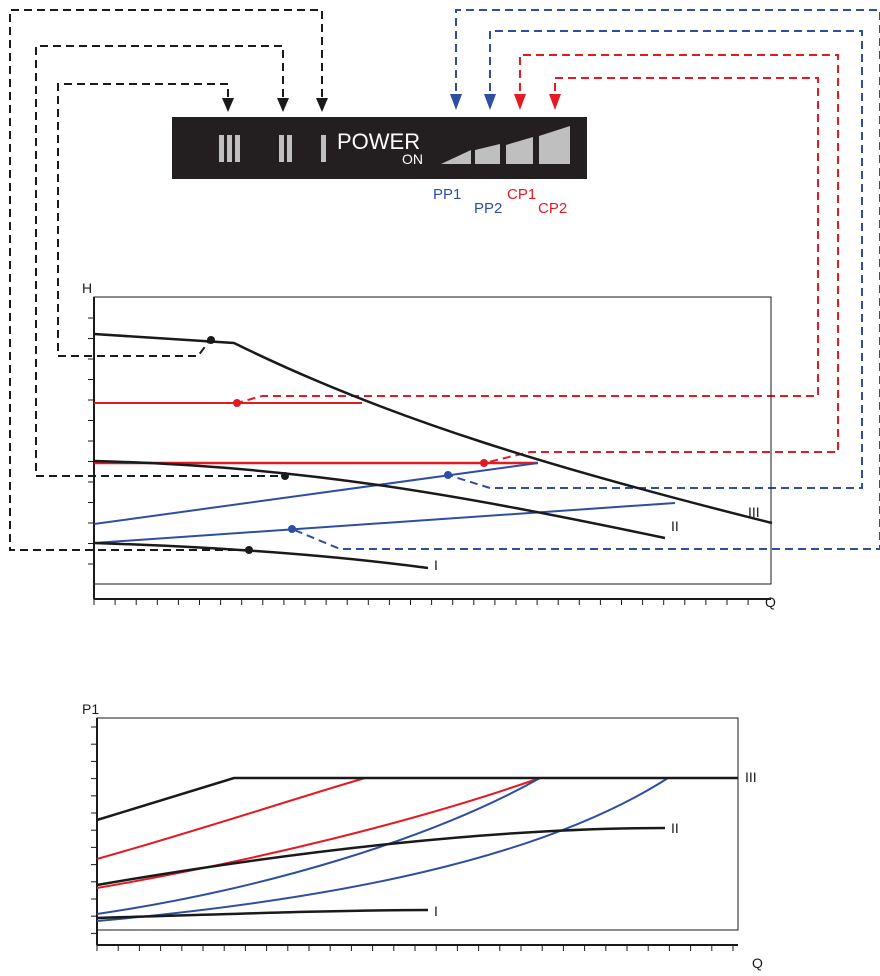 This screenshot has width=880, height=976. Describe the element at coordinates (554, 145) in the screenshot. I see `mode-cp2-indicator` at that location.